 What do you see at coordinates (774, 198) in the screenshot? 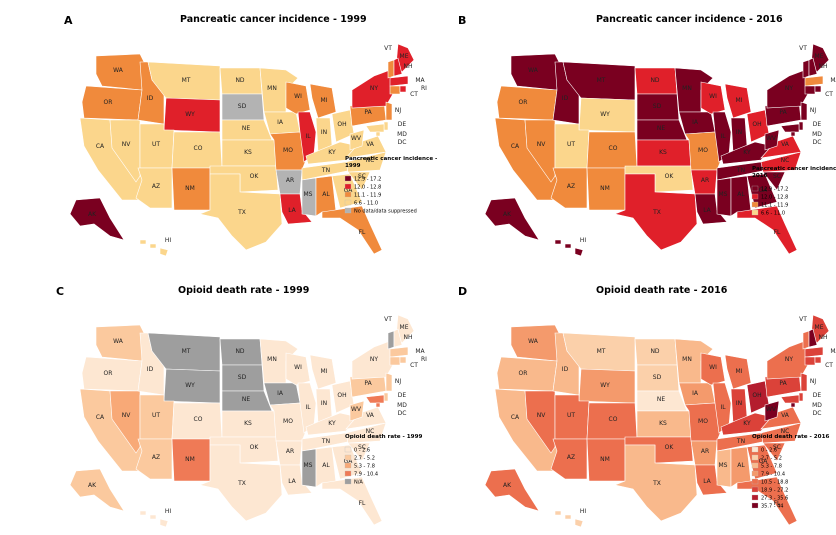
I see `legend-label: 12.0 - 12.8` at bounding box center [774, 198].